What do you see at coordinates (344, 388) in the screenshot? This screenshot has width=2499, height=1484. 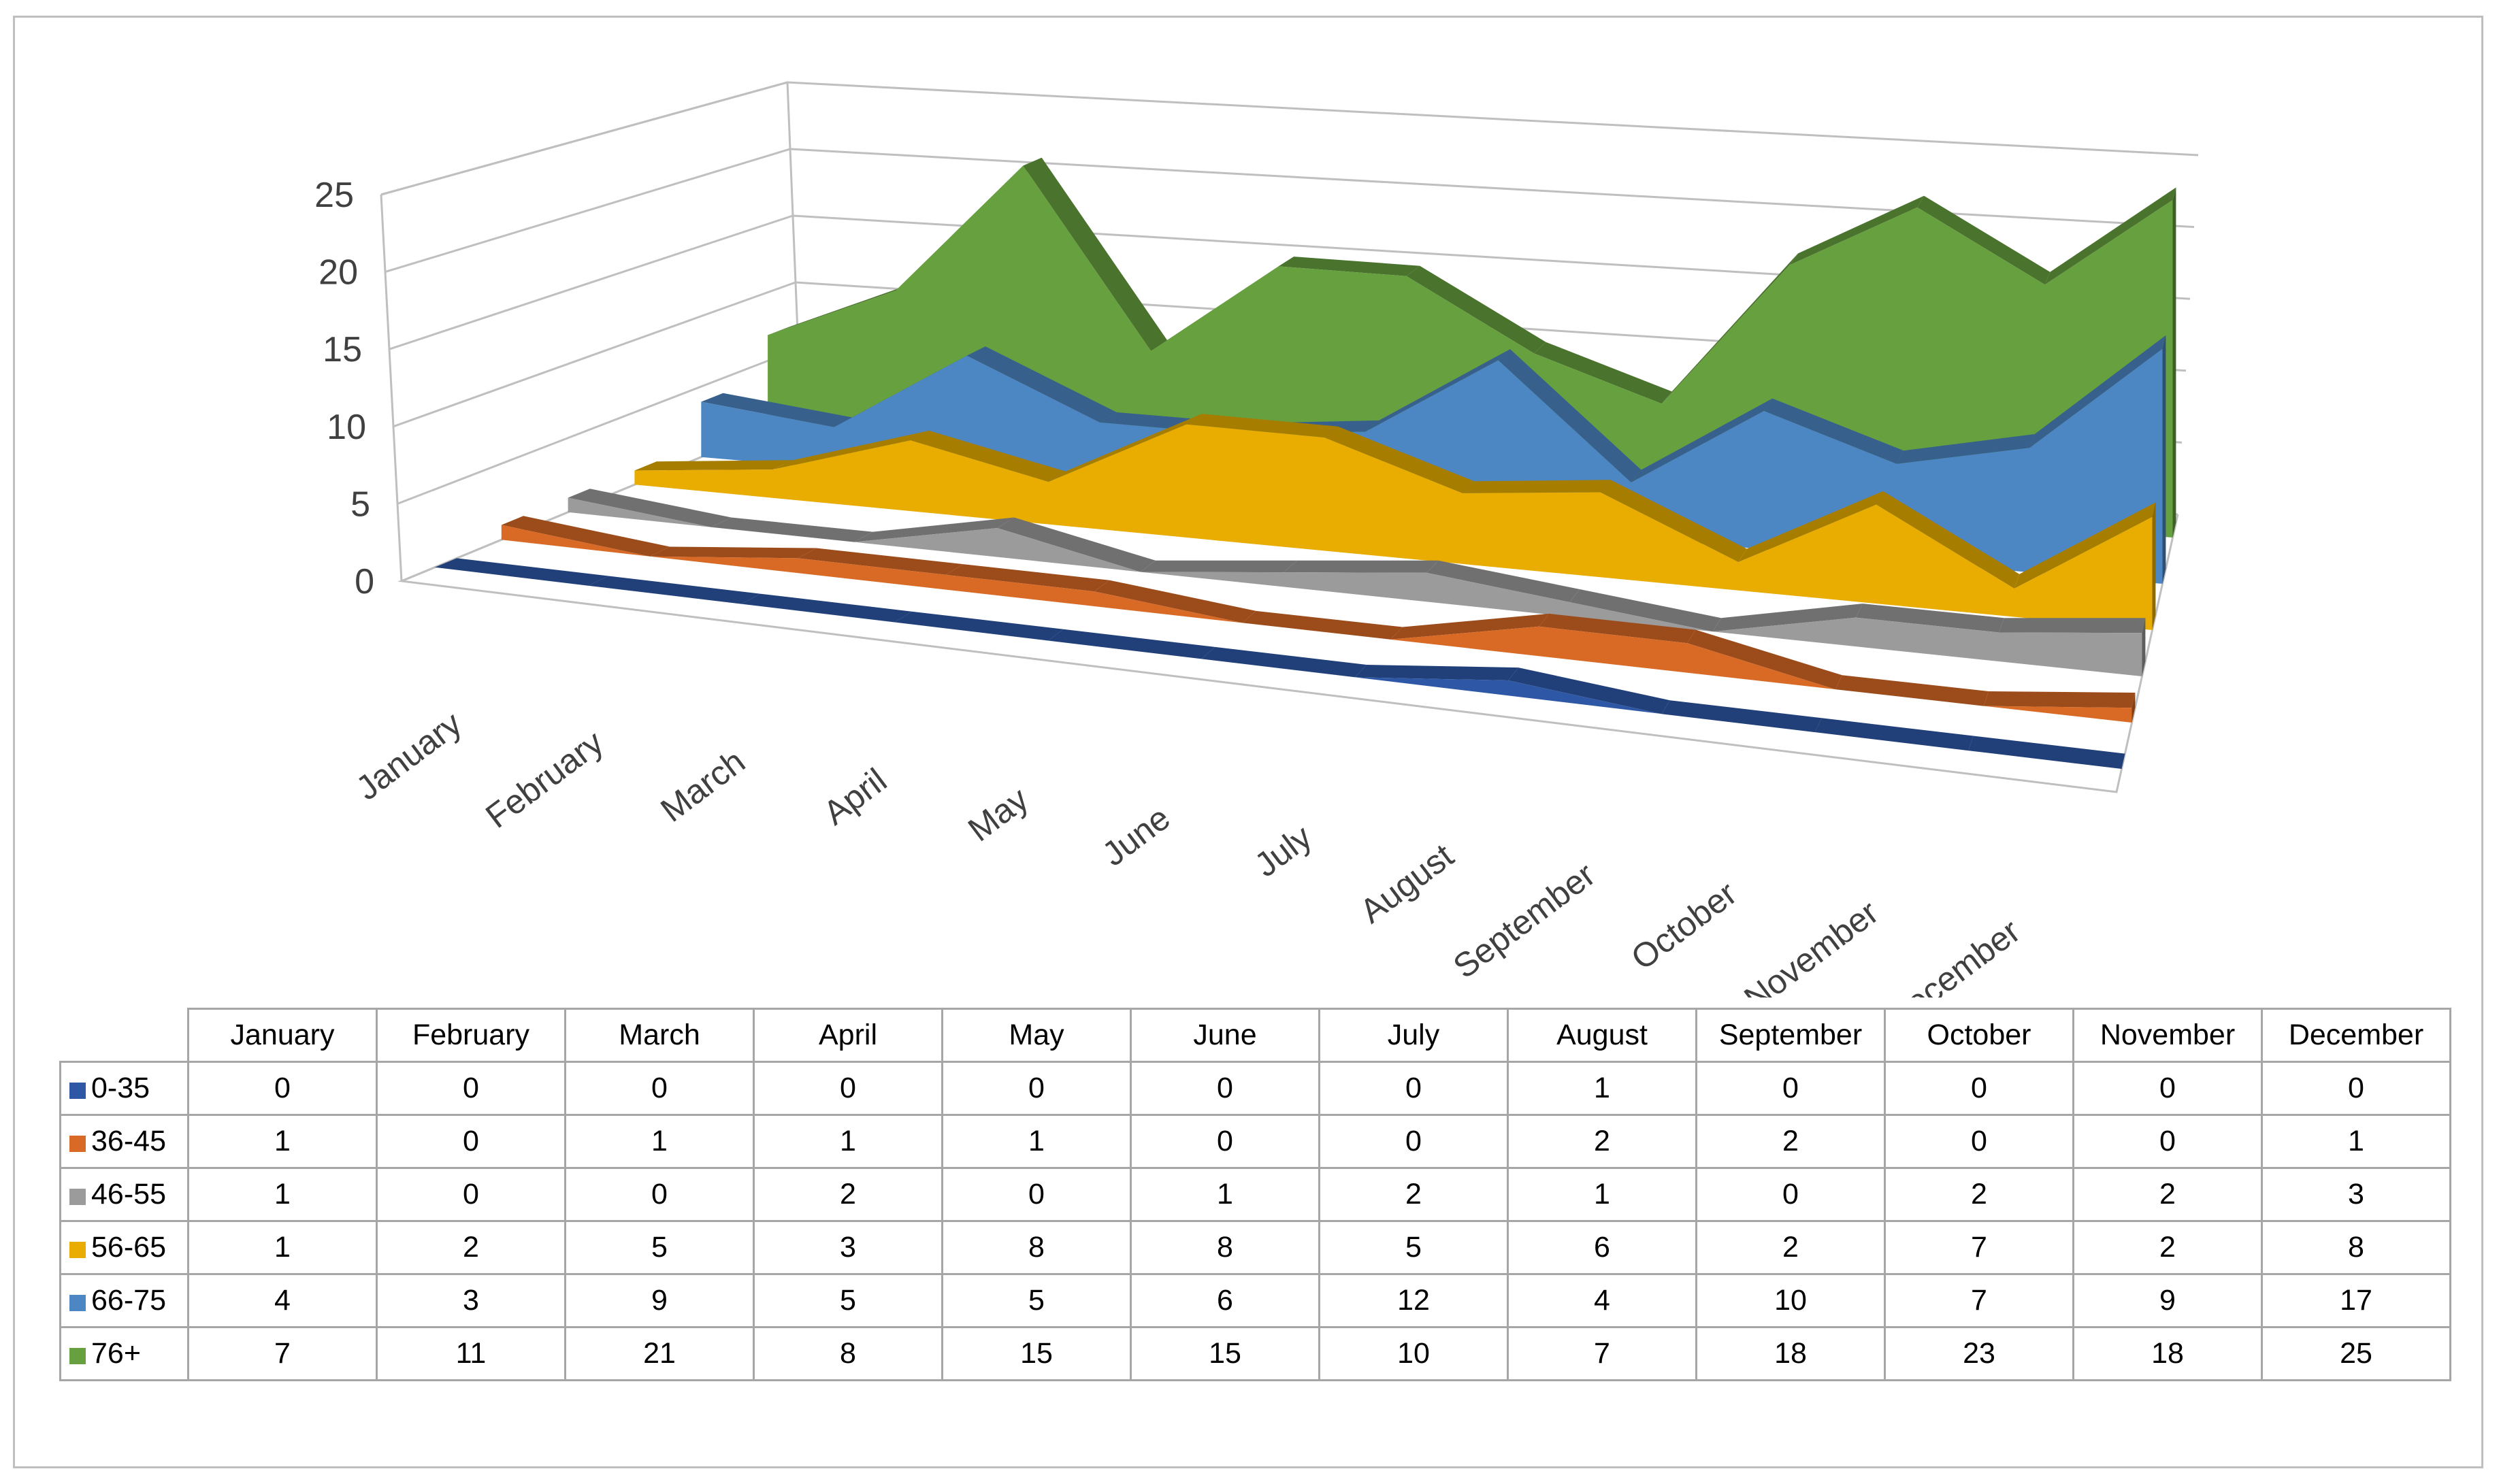 I see `y-axis-ticks: 0 5 10 15 20 25` at bounding box center [344, 388].